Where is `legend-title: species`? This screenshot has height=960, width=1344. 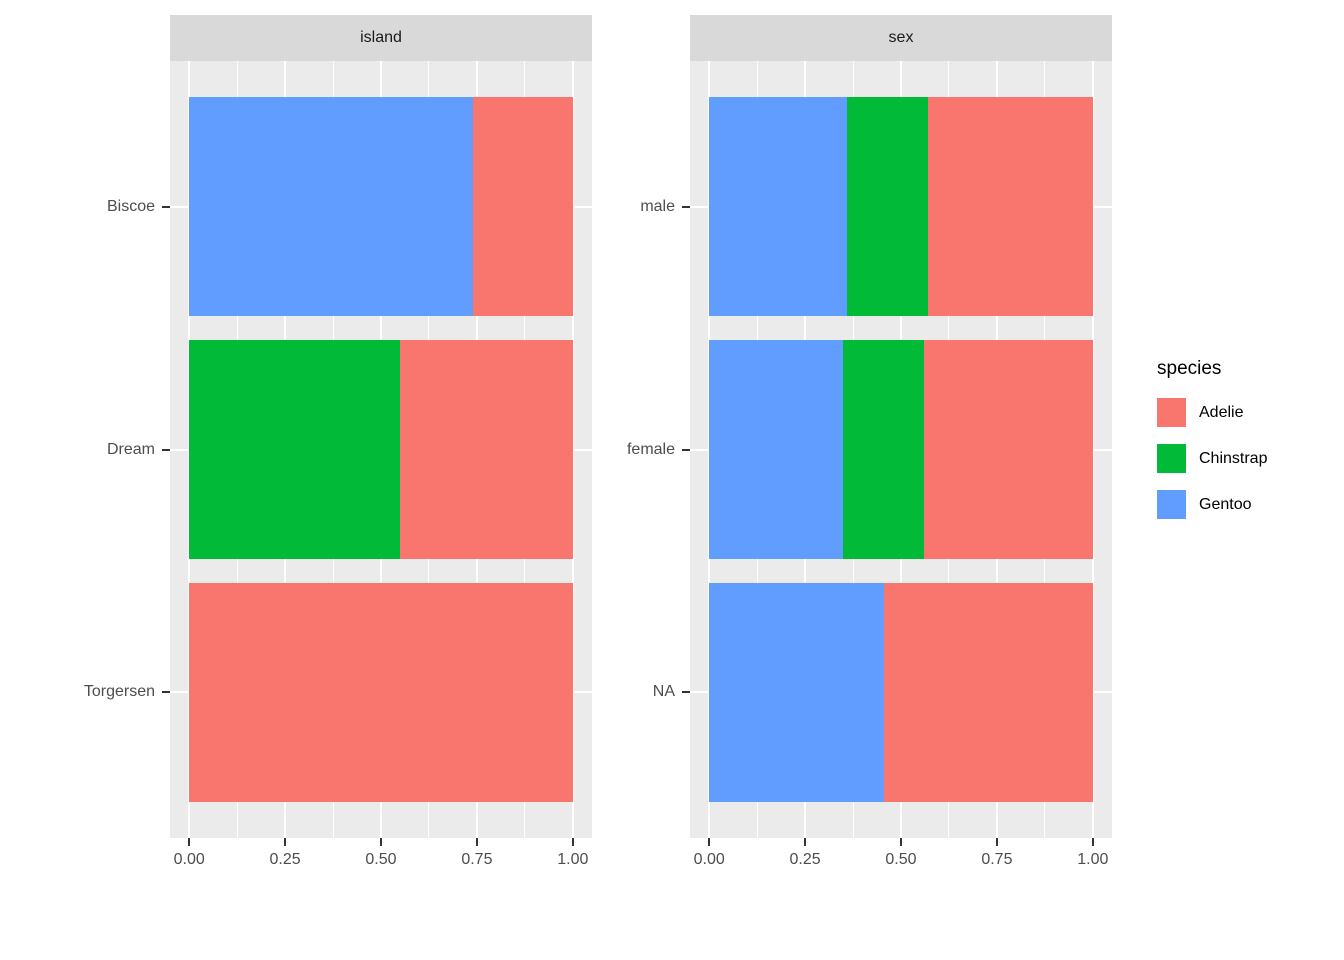 legend-title: species is located at coordinates (1189, 368).